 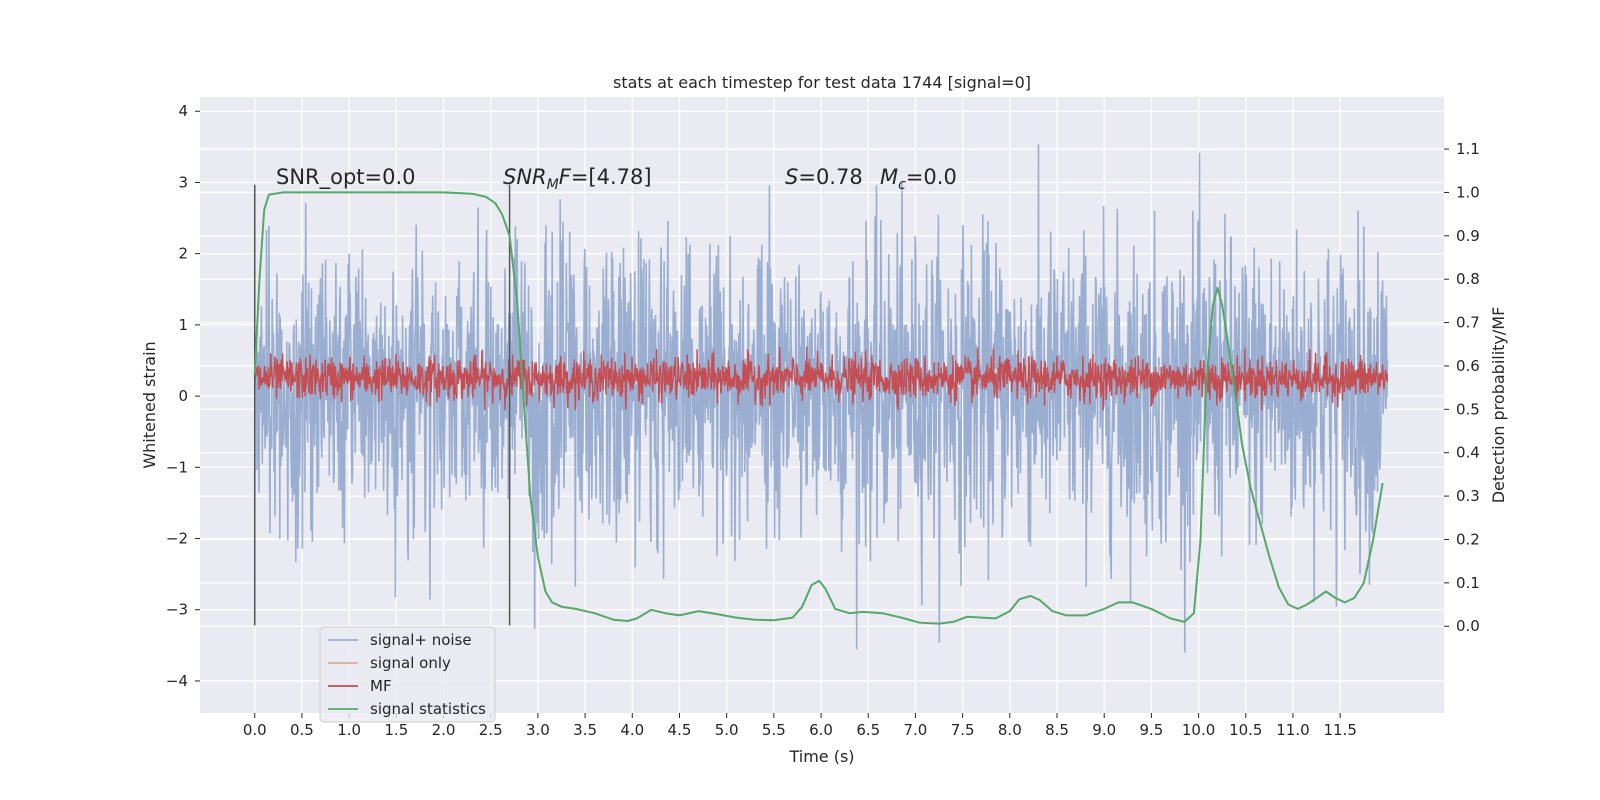 I want to click on y-tick-label: 0, so click(x=183, y=396).